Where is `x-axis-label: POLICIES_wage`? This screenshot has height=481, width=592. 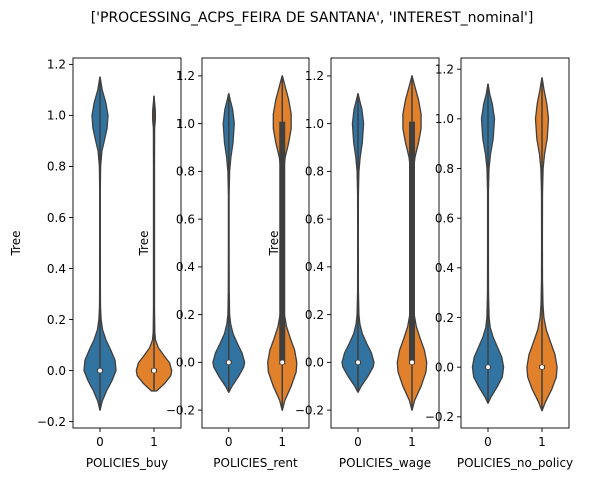 x-axis-label: POLICIES_wage is located at coordinates (385, 463).